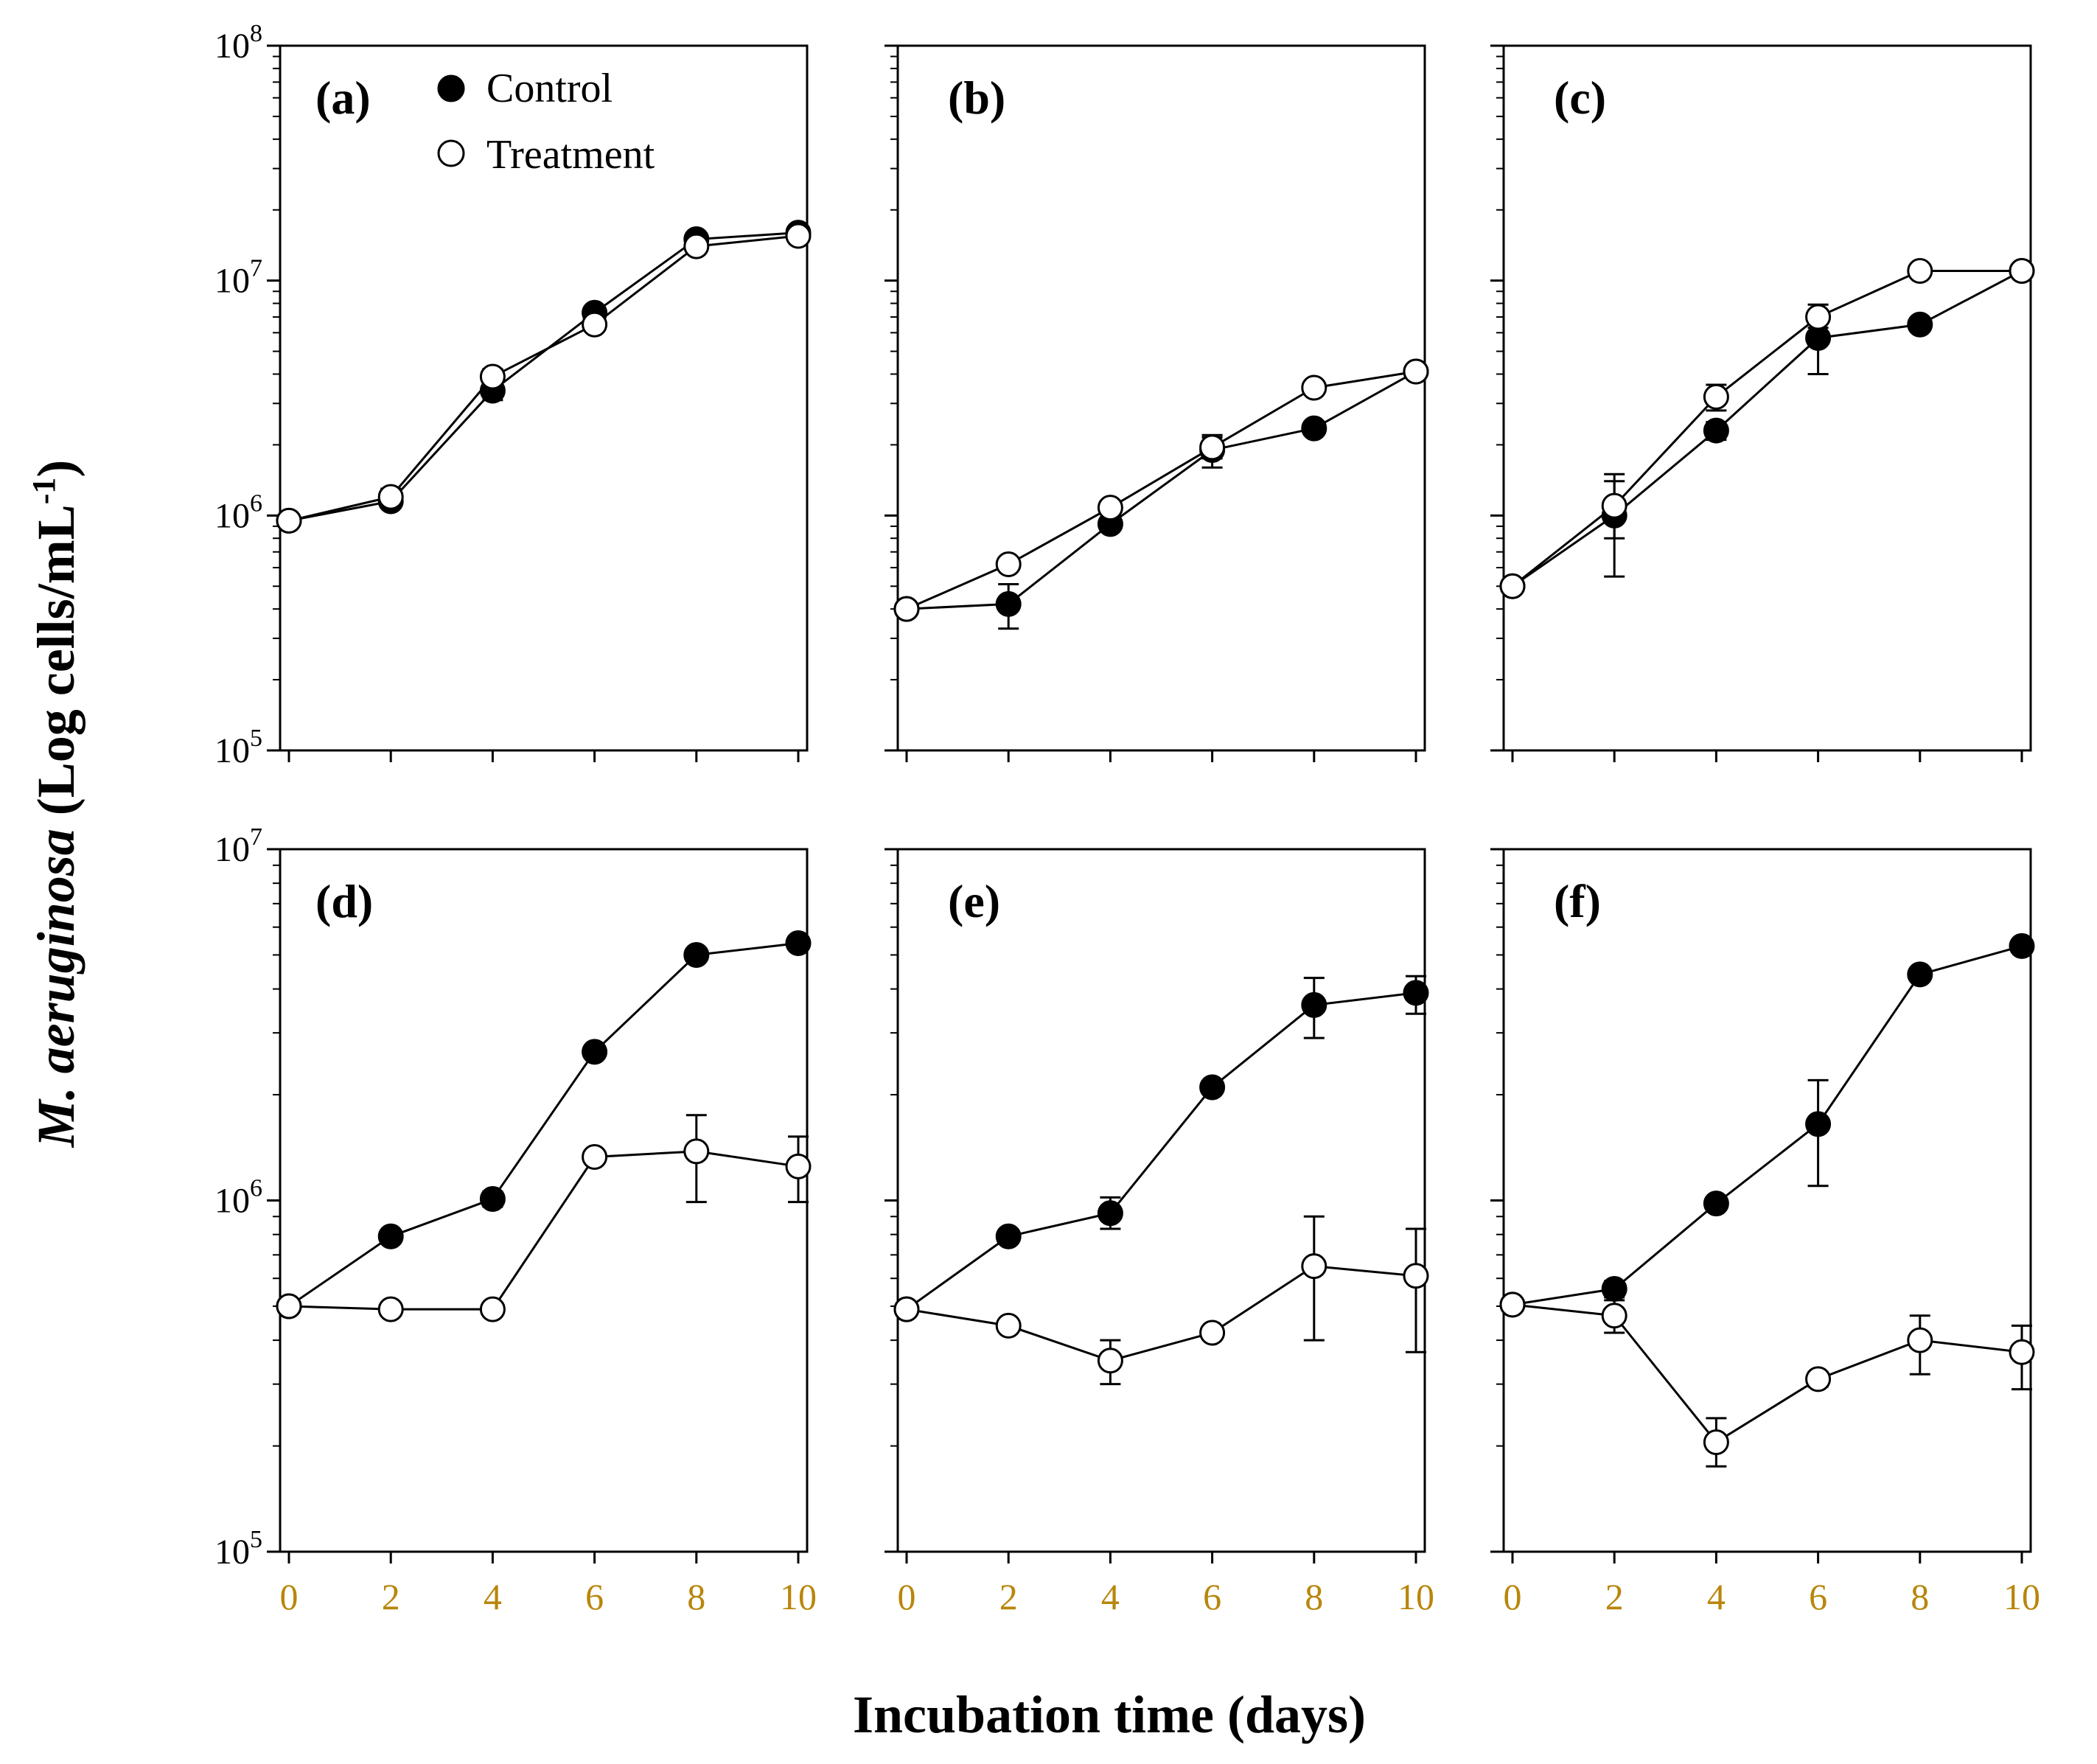  I want to click on panel-label: (f), so click(1577, 901).